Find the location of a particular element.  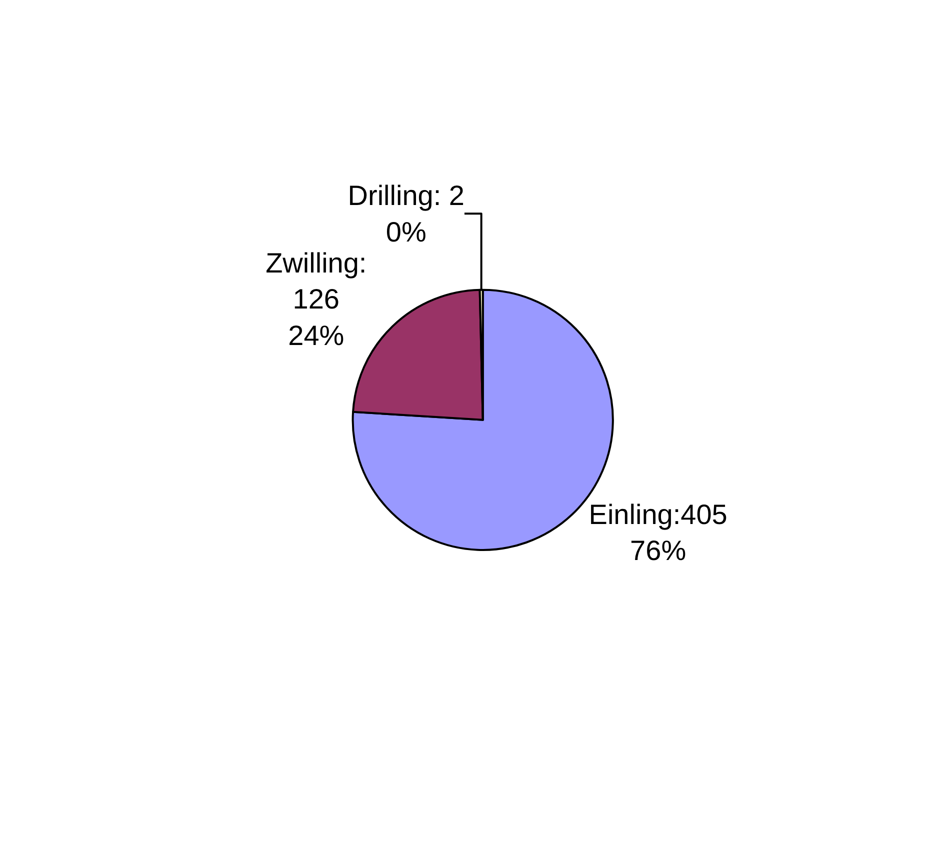

slice-label: Einling:405 76% is located at coordinates (658, 532).